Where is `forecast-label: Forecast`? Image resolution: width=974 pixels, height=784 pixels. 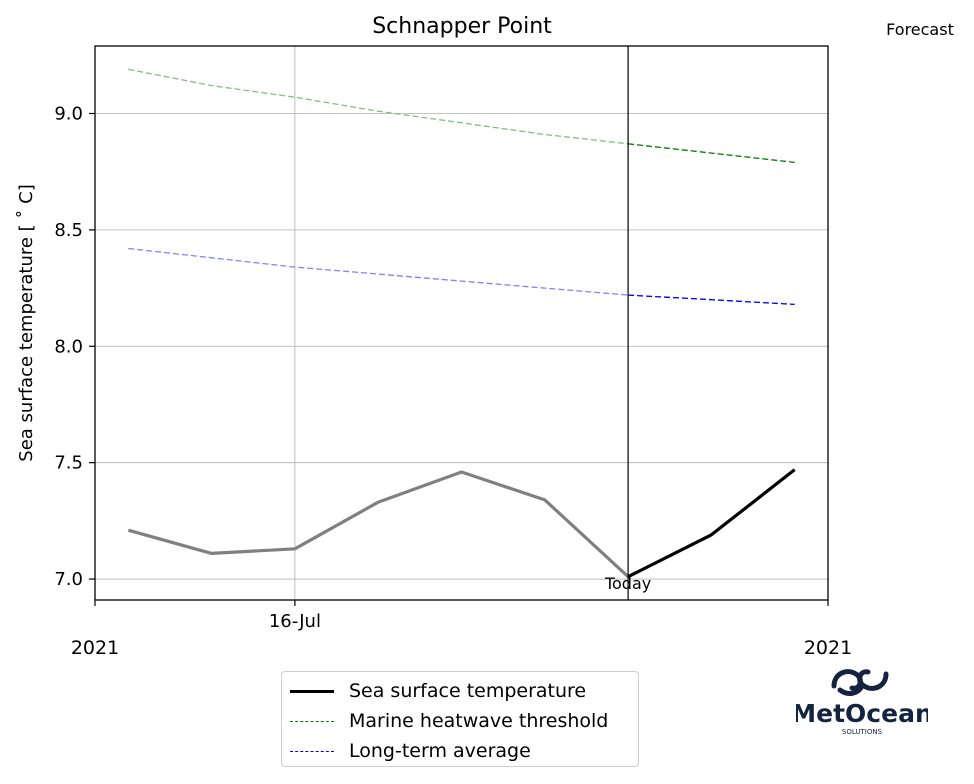
forecast-label: Forecast is located at coordinates (920, 29).